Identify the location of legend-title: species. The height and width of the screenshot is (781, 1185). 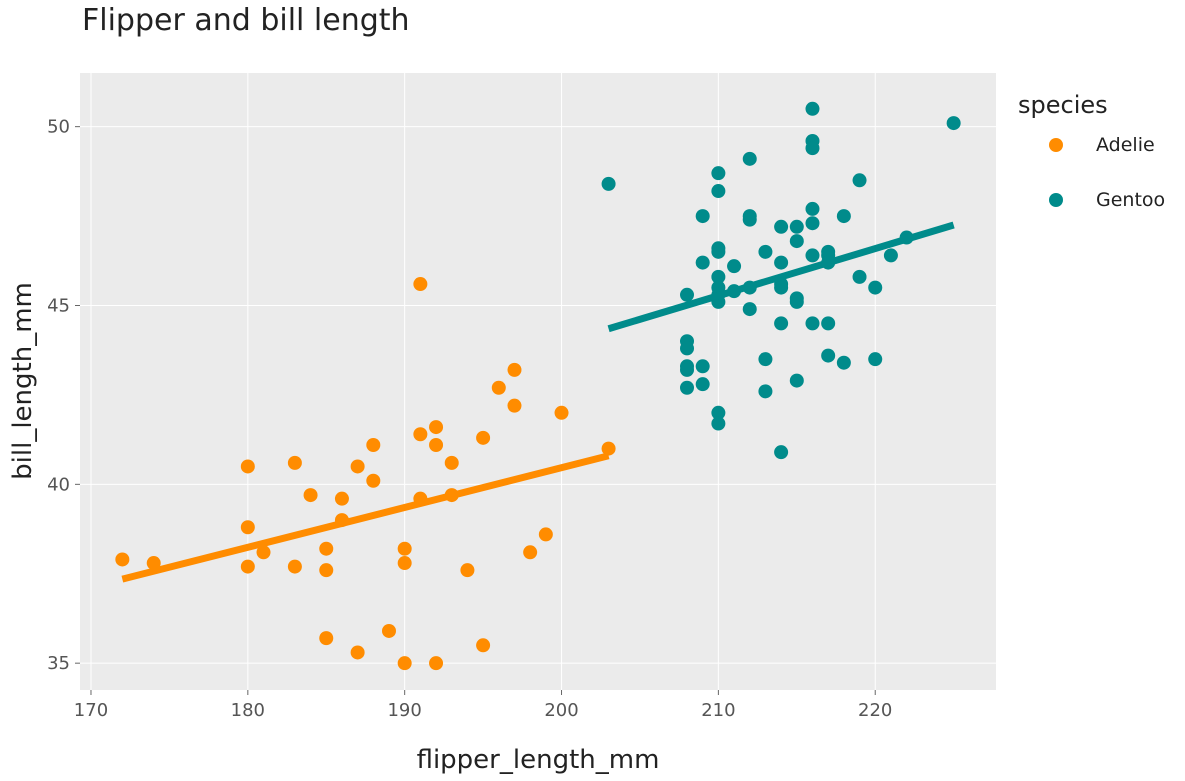
(1063, 105).